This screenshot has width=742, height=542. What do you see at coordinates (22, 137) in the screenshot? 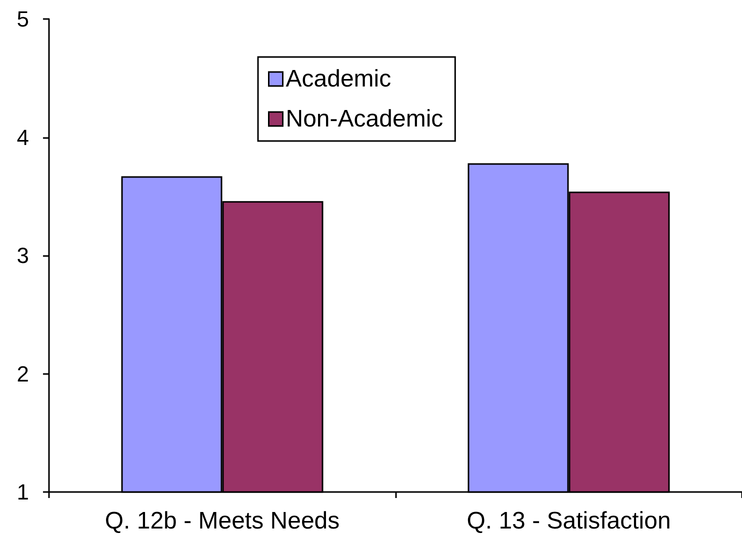
I see `y-tick-label: 4` at bounding box center [22, 137].